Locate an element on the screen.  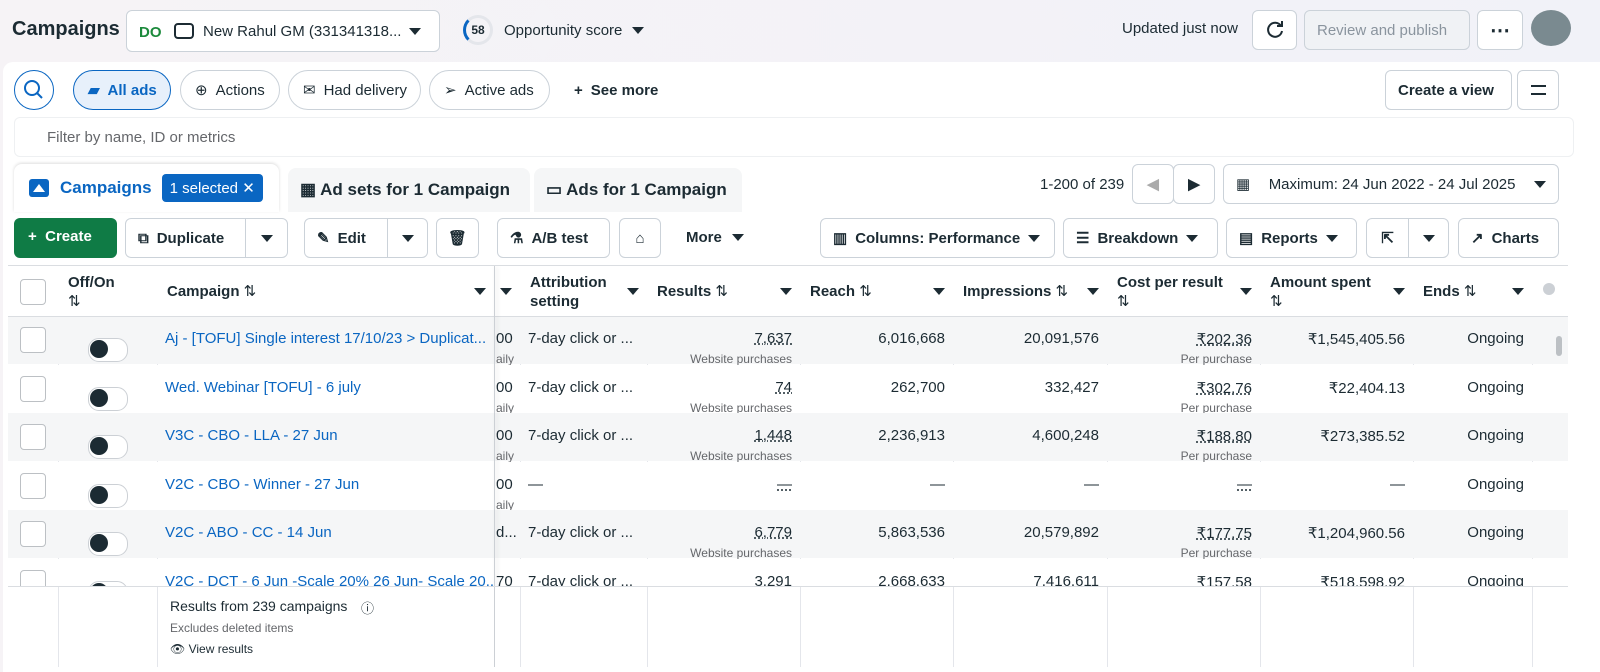
duplicate-menu is located at coordinates (266, 238).